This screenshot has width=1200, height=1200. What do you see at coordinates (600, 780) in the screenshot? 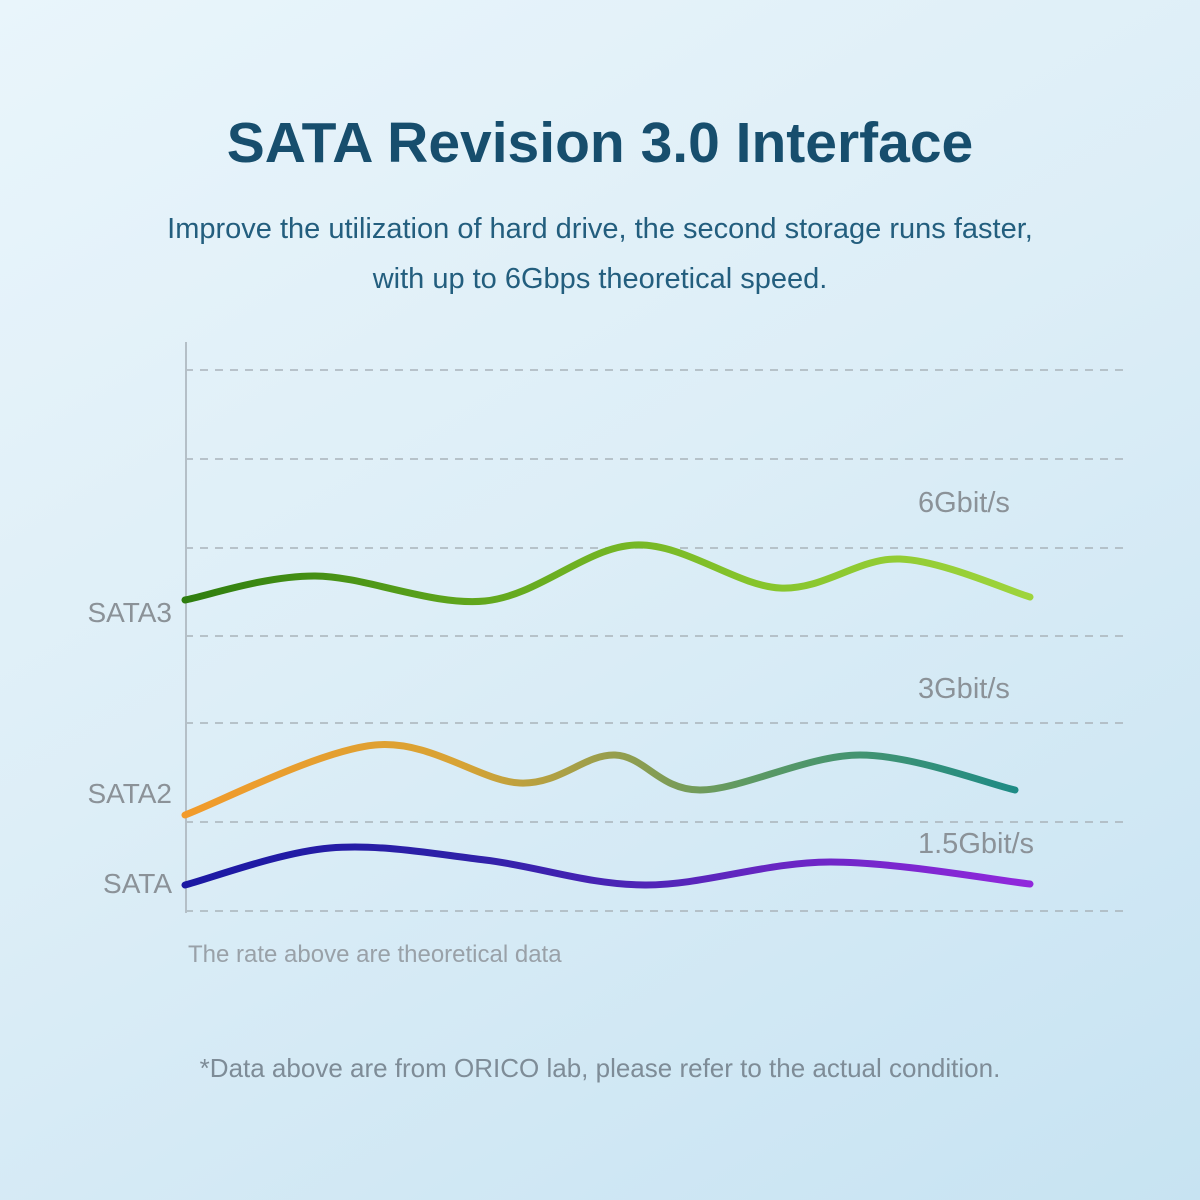
I see `wave-sata2` at bounding box center [600, 780].